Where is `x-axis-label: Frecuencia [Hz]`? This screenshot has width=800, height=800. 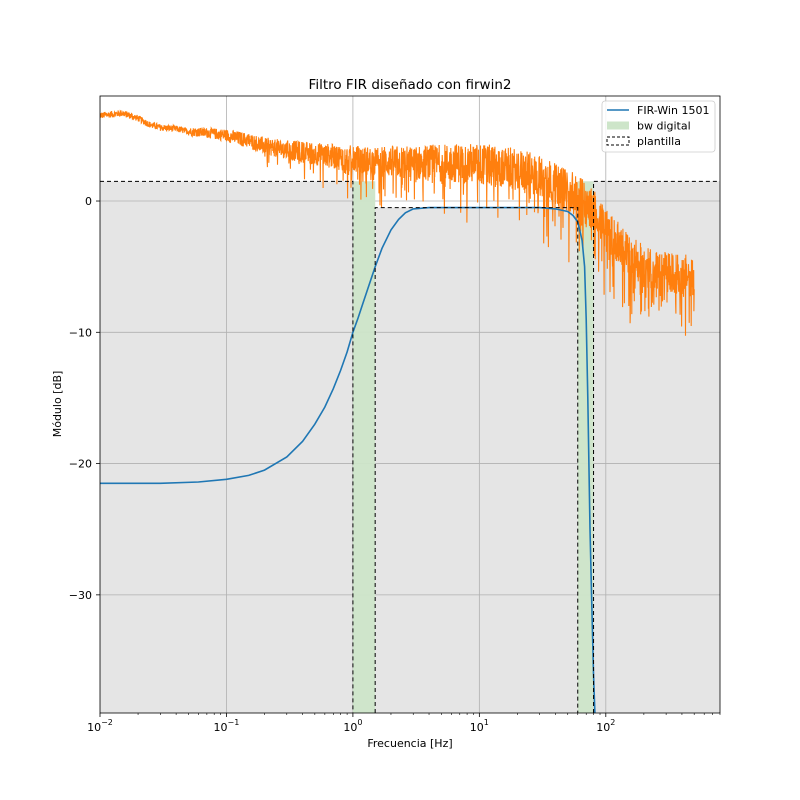 x-axis-label: Frecuencia [Hz] is located at coordinates (409, 743).